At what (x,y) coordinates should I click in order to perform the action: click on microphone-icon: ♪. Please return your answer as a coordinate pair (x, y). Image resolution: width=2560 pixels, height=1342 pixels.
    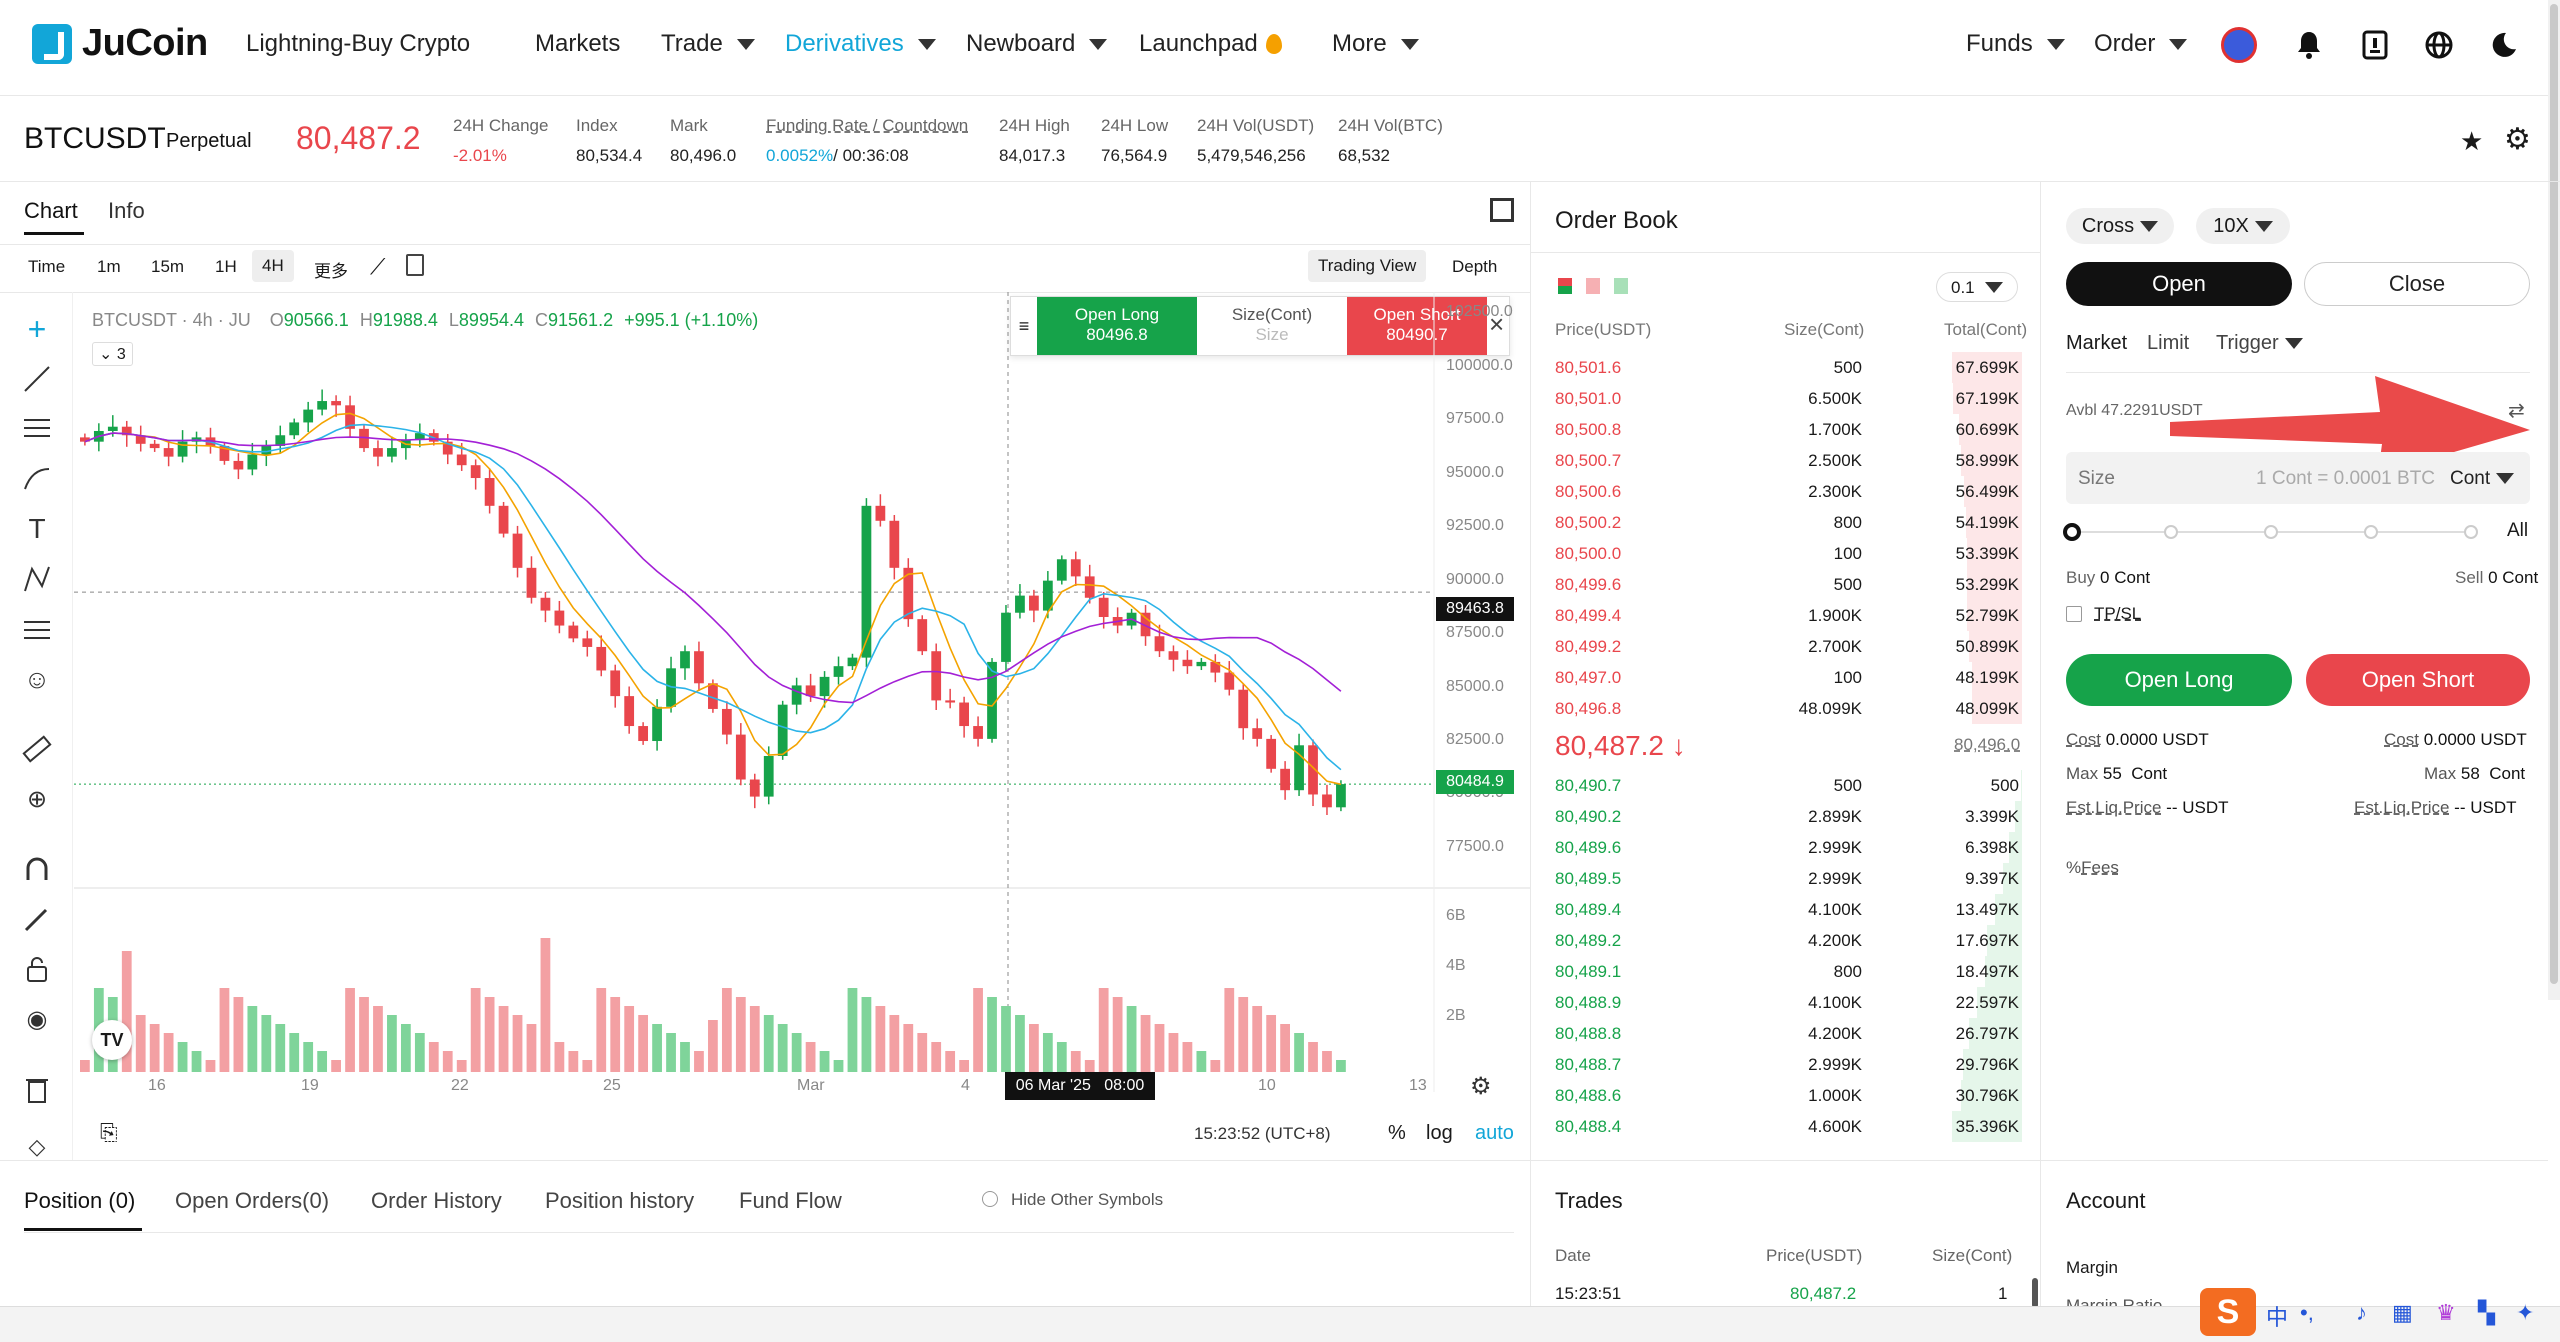
    Looking at the image, I should click on (2361, 1312).